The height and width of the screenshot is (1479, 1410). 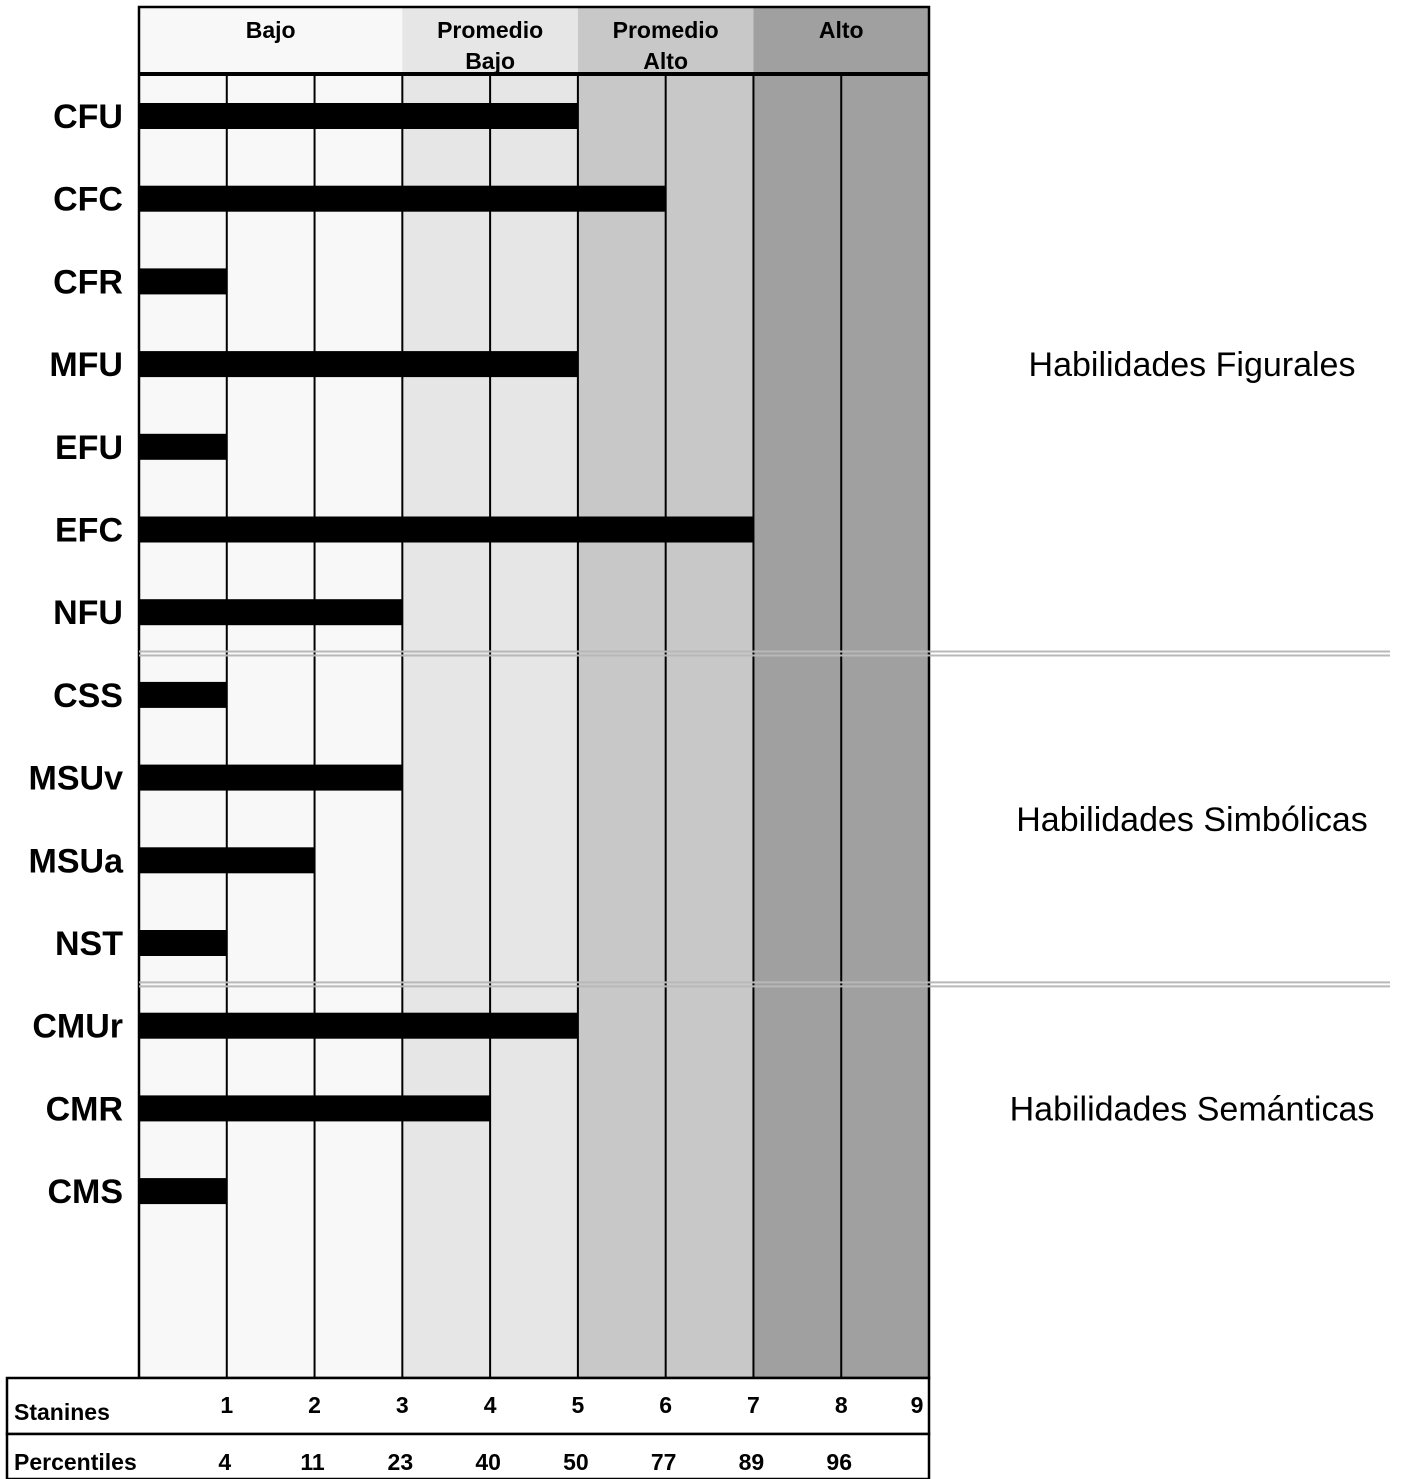 I want to click on category-label: NST, so click(x=89, y=944).